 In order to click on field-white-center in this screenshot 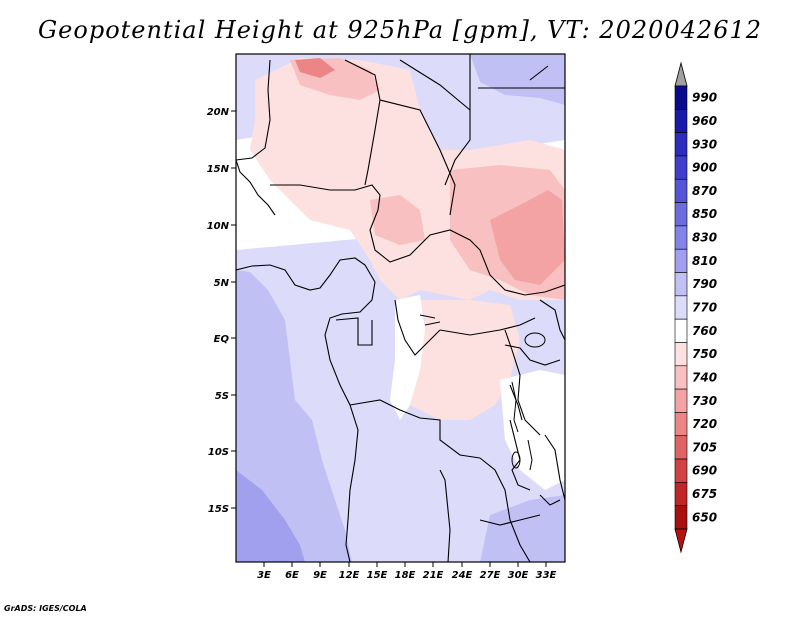, I will do `click(407, 357)`.